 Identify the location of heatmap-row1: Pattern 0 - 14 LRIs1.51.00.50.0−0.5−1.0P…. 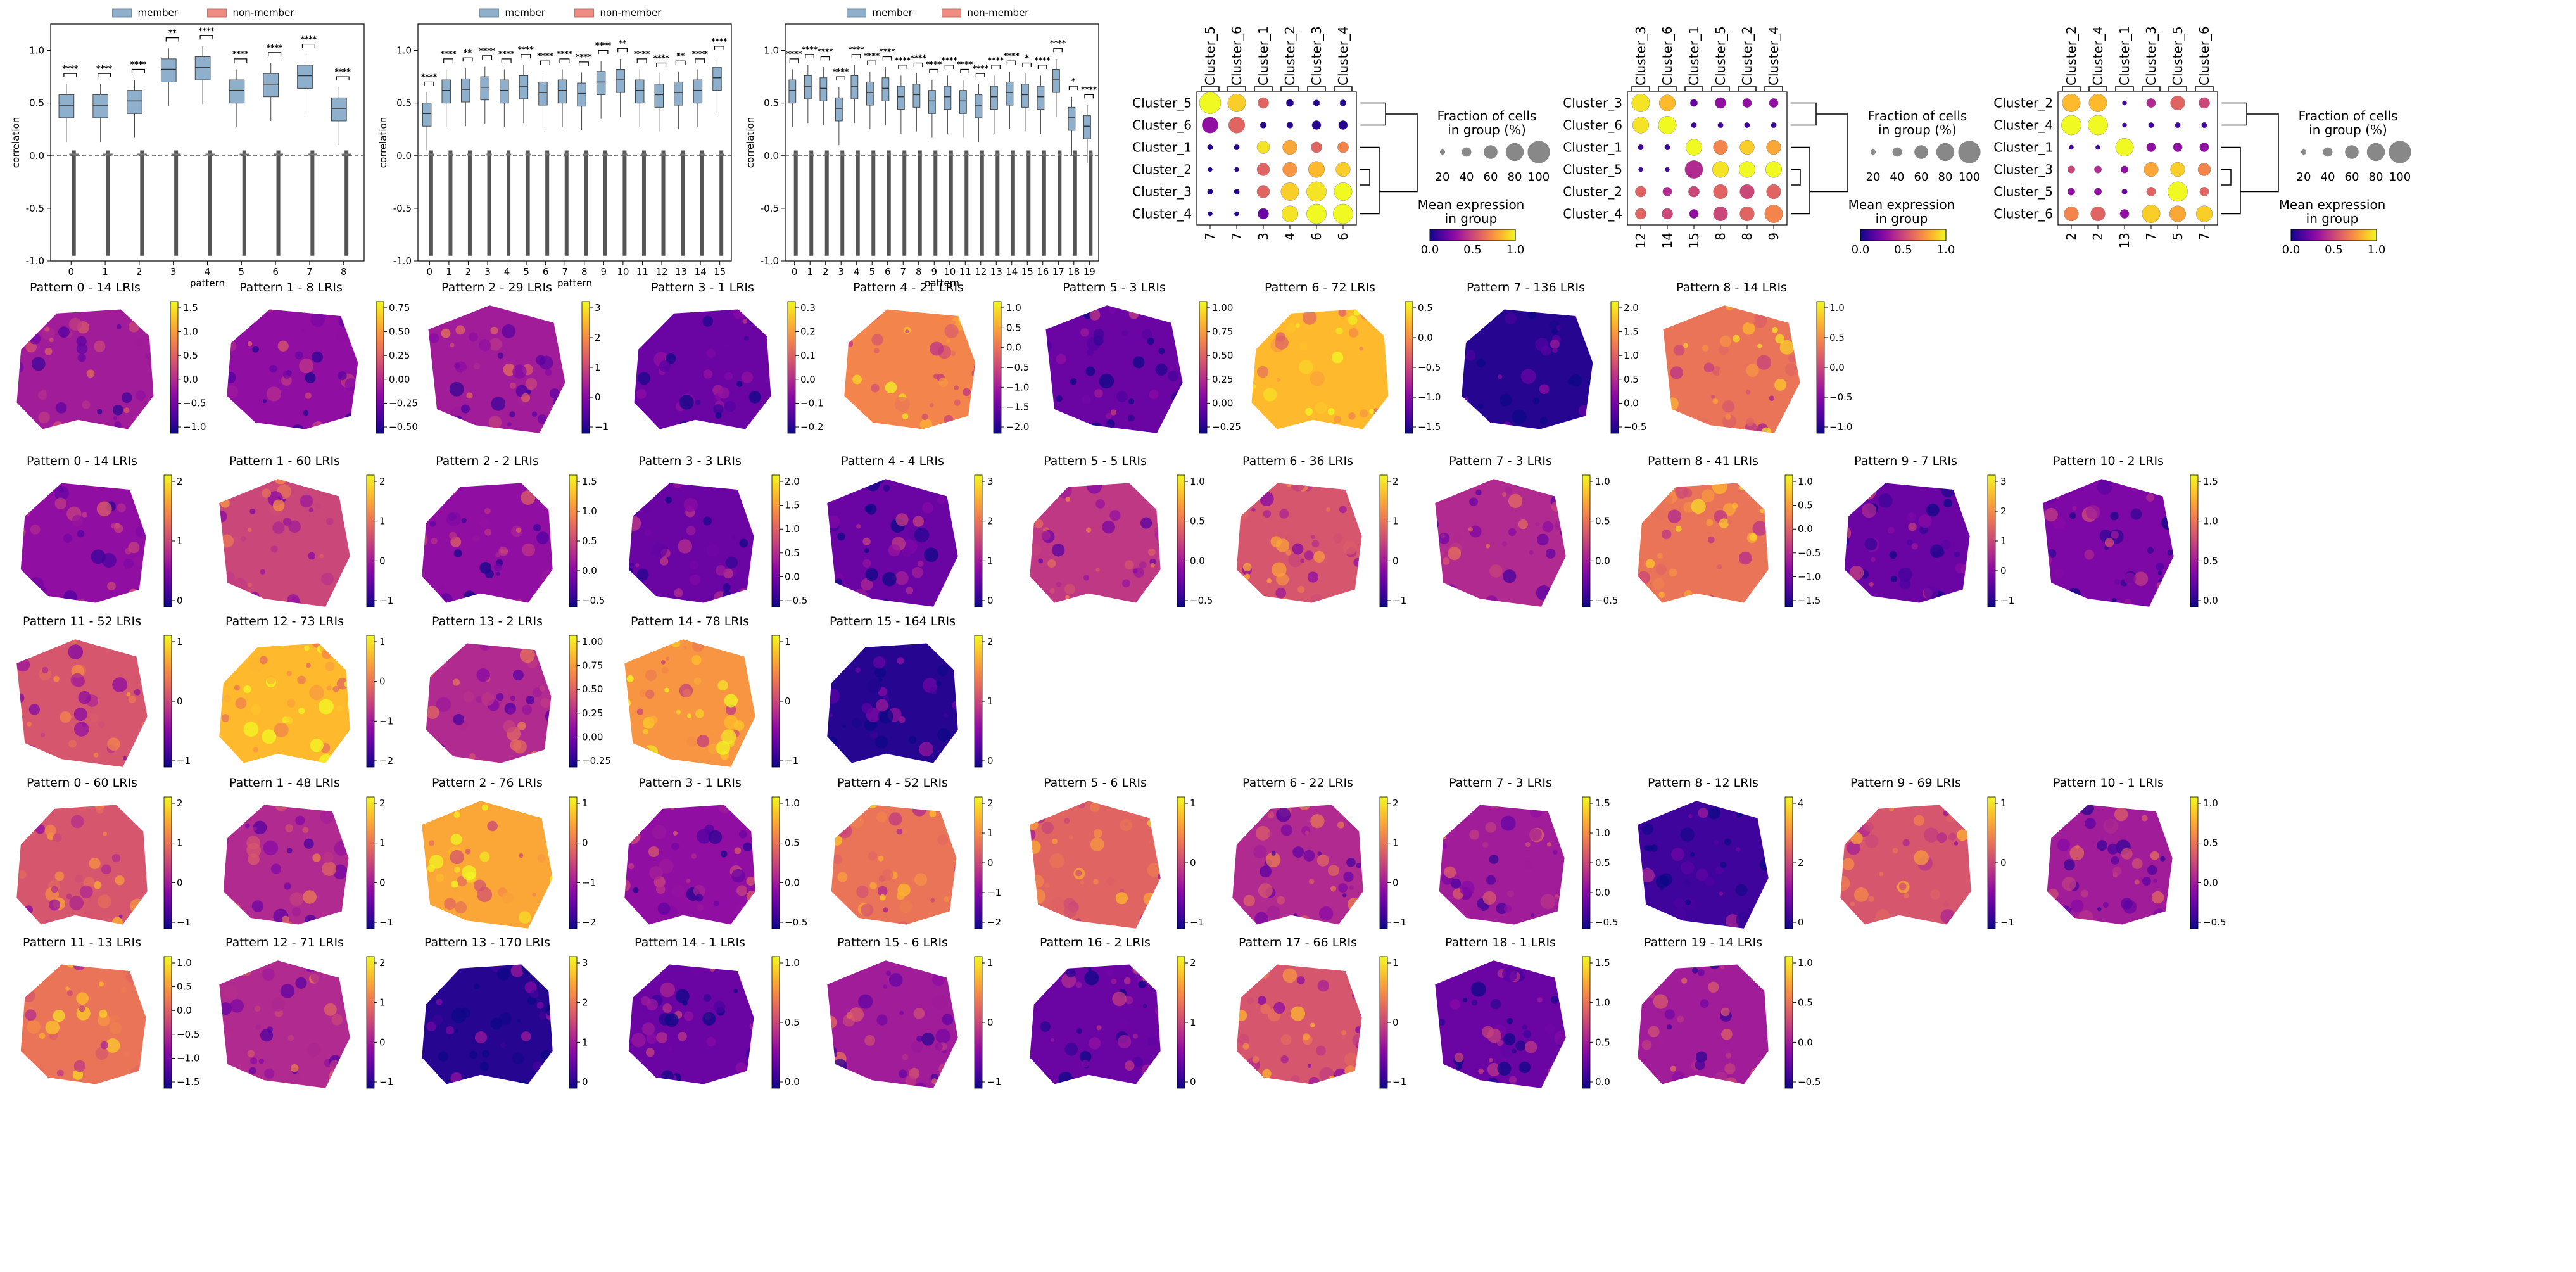
(934, 357).